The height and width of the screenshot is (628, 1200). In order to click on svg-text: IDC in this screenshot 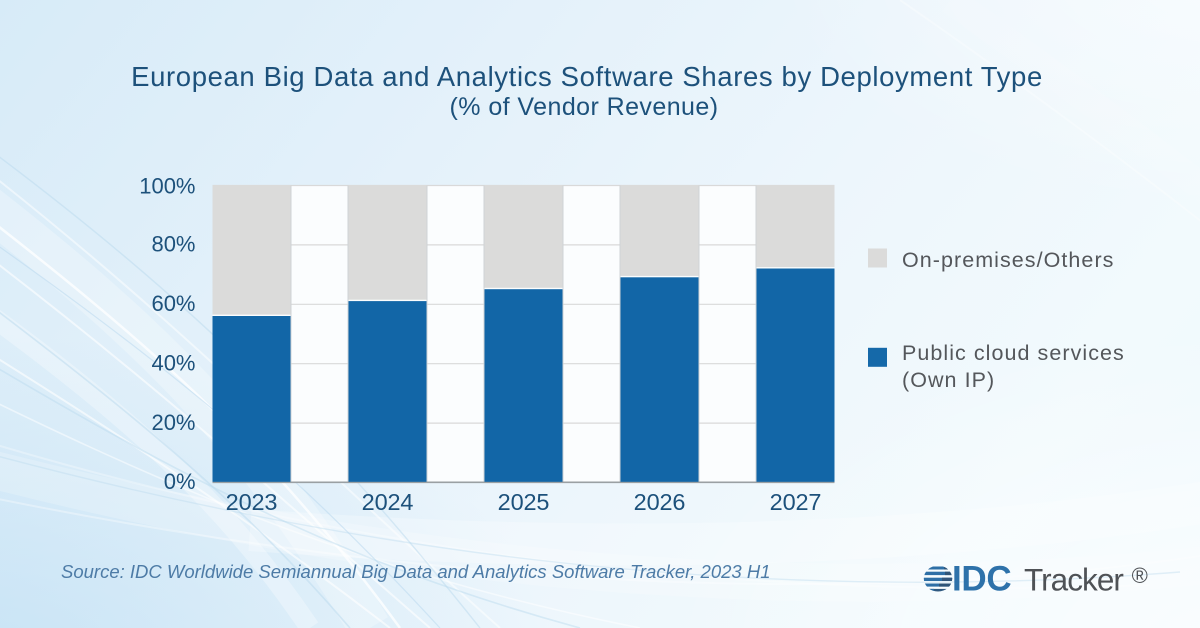, I will do `click(981, 579)`.